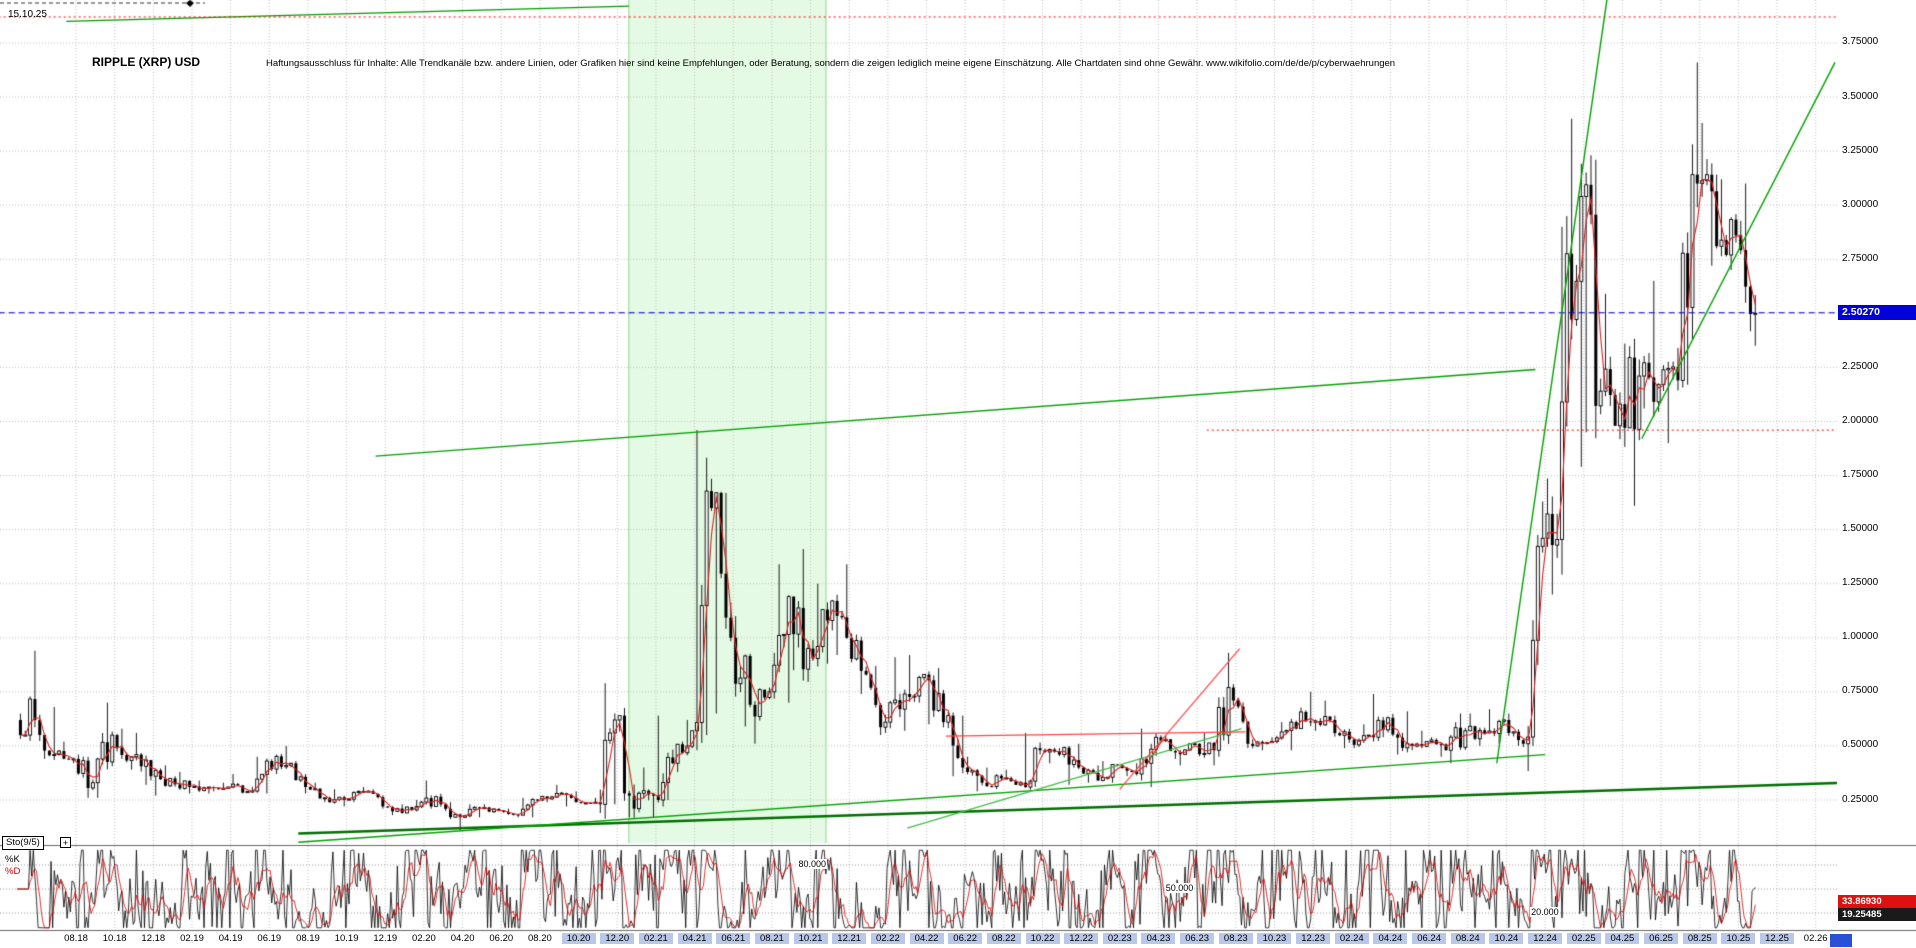 Image resolution: width=1916 pixels, height=948 pixels. I want to click on price-axis-label: 1.25000, so click(1860, 583).